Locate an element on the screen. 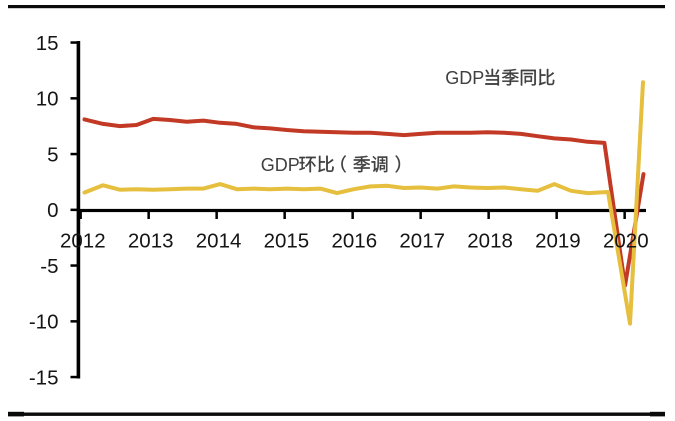 This screenshot has height=421, width=675. svg-text: 2013 is located at coordinates (151, 241).